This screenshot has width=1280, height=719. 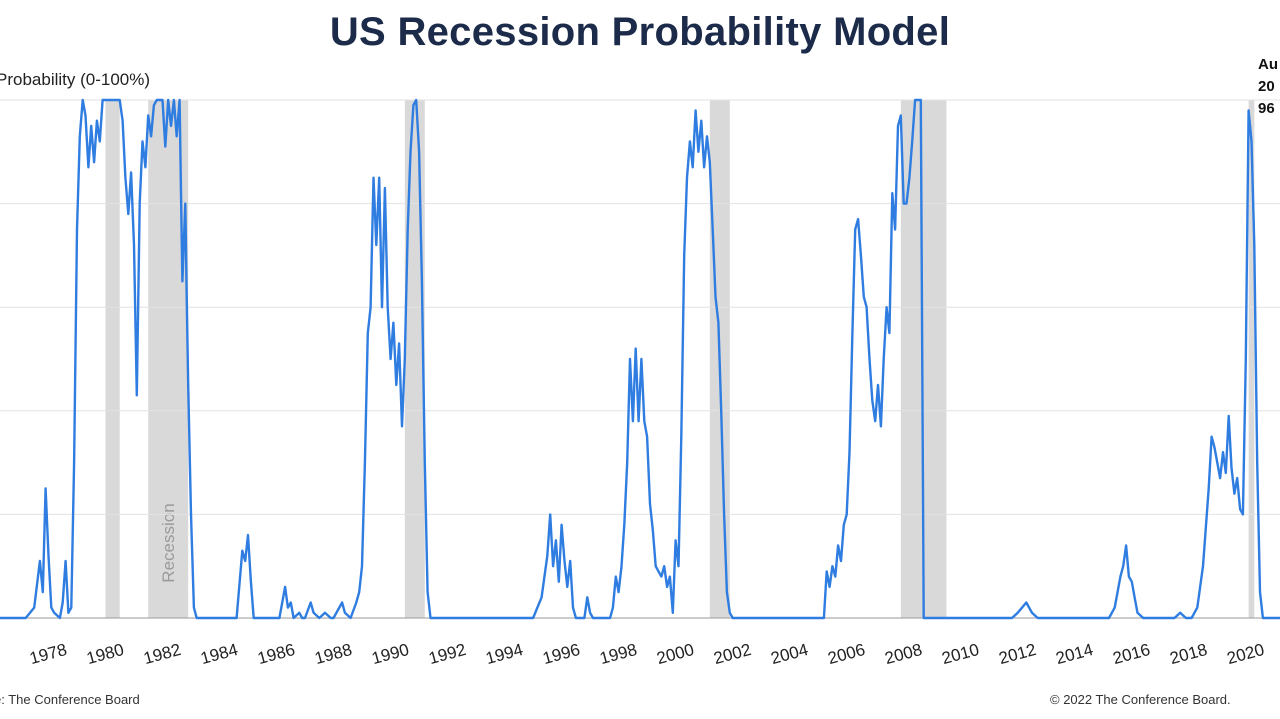 I want to click on y-axis-label: Probability (0-100%), so click(x=75, y=79).